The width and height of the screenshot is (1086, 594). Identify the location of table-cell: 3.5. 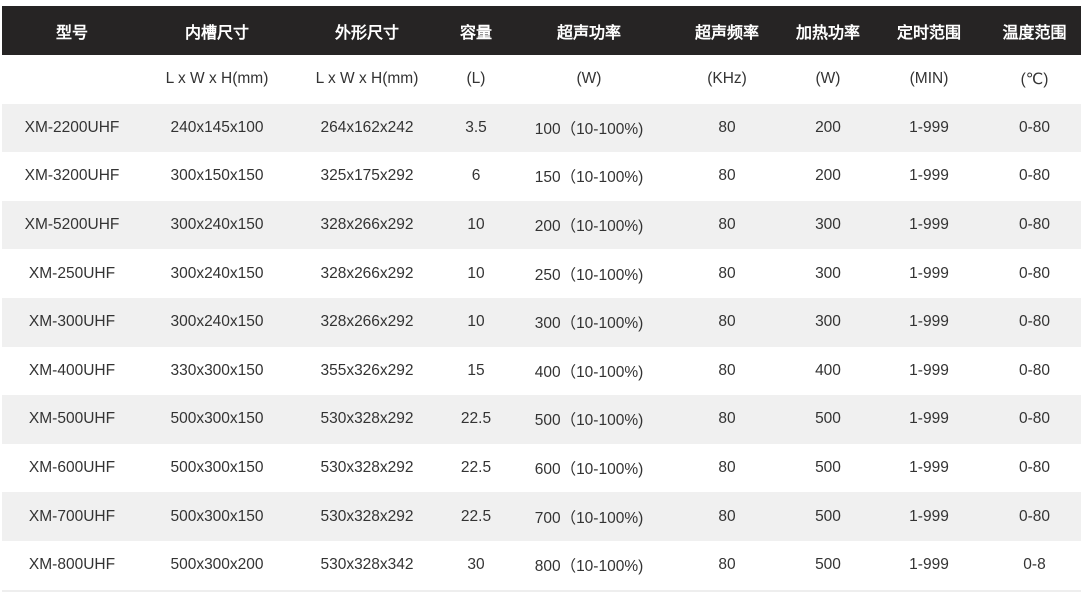
(476, 128).